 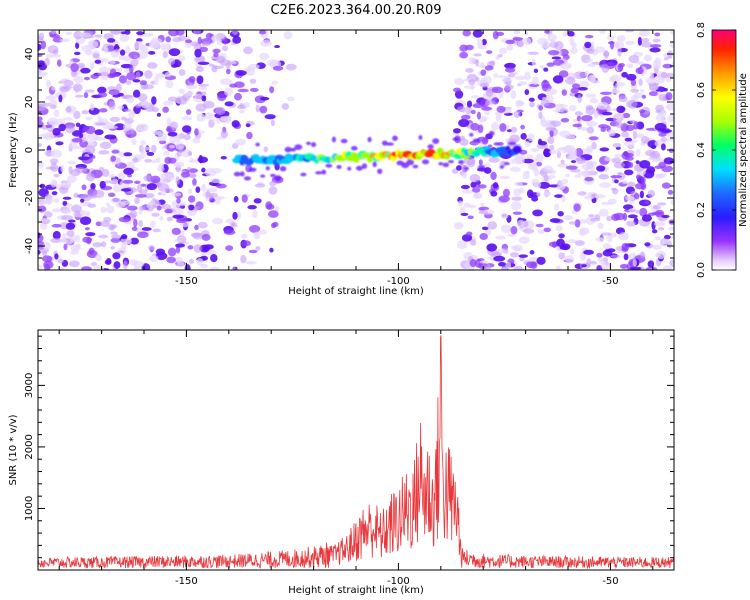 What do you see at coordinates (29, 54) in the screenshot?
I see `spectrogram-y-tick-label: 40` at bounding box center [29, 54].